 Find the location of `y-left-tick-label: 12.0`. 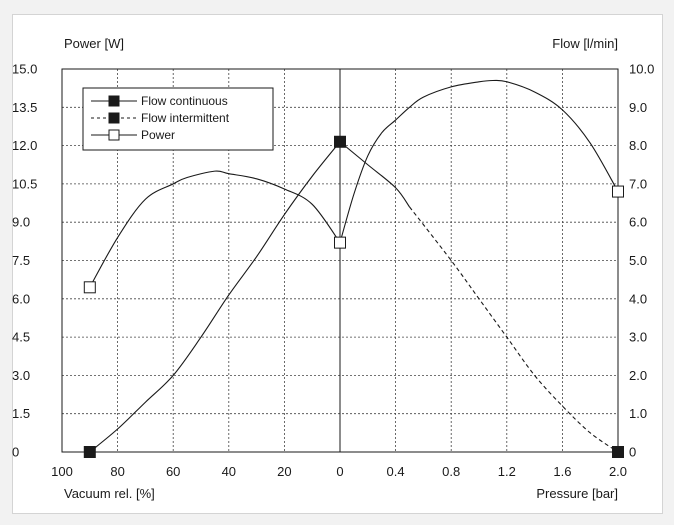

y-left-tick-label: 12.0 is located at coordinates (24, 145).